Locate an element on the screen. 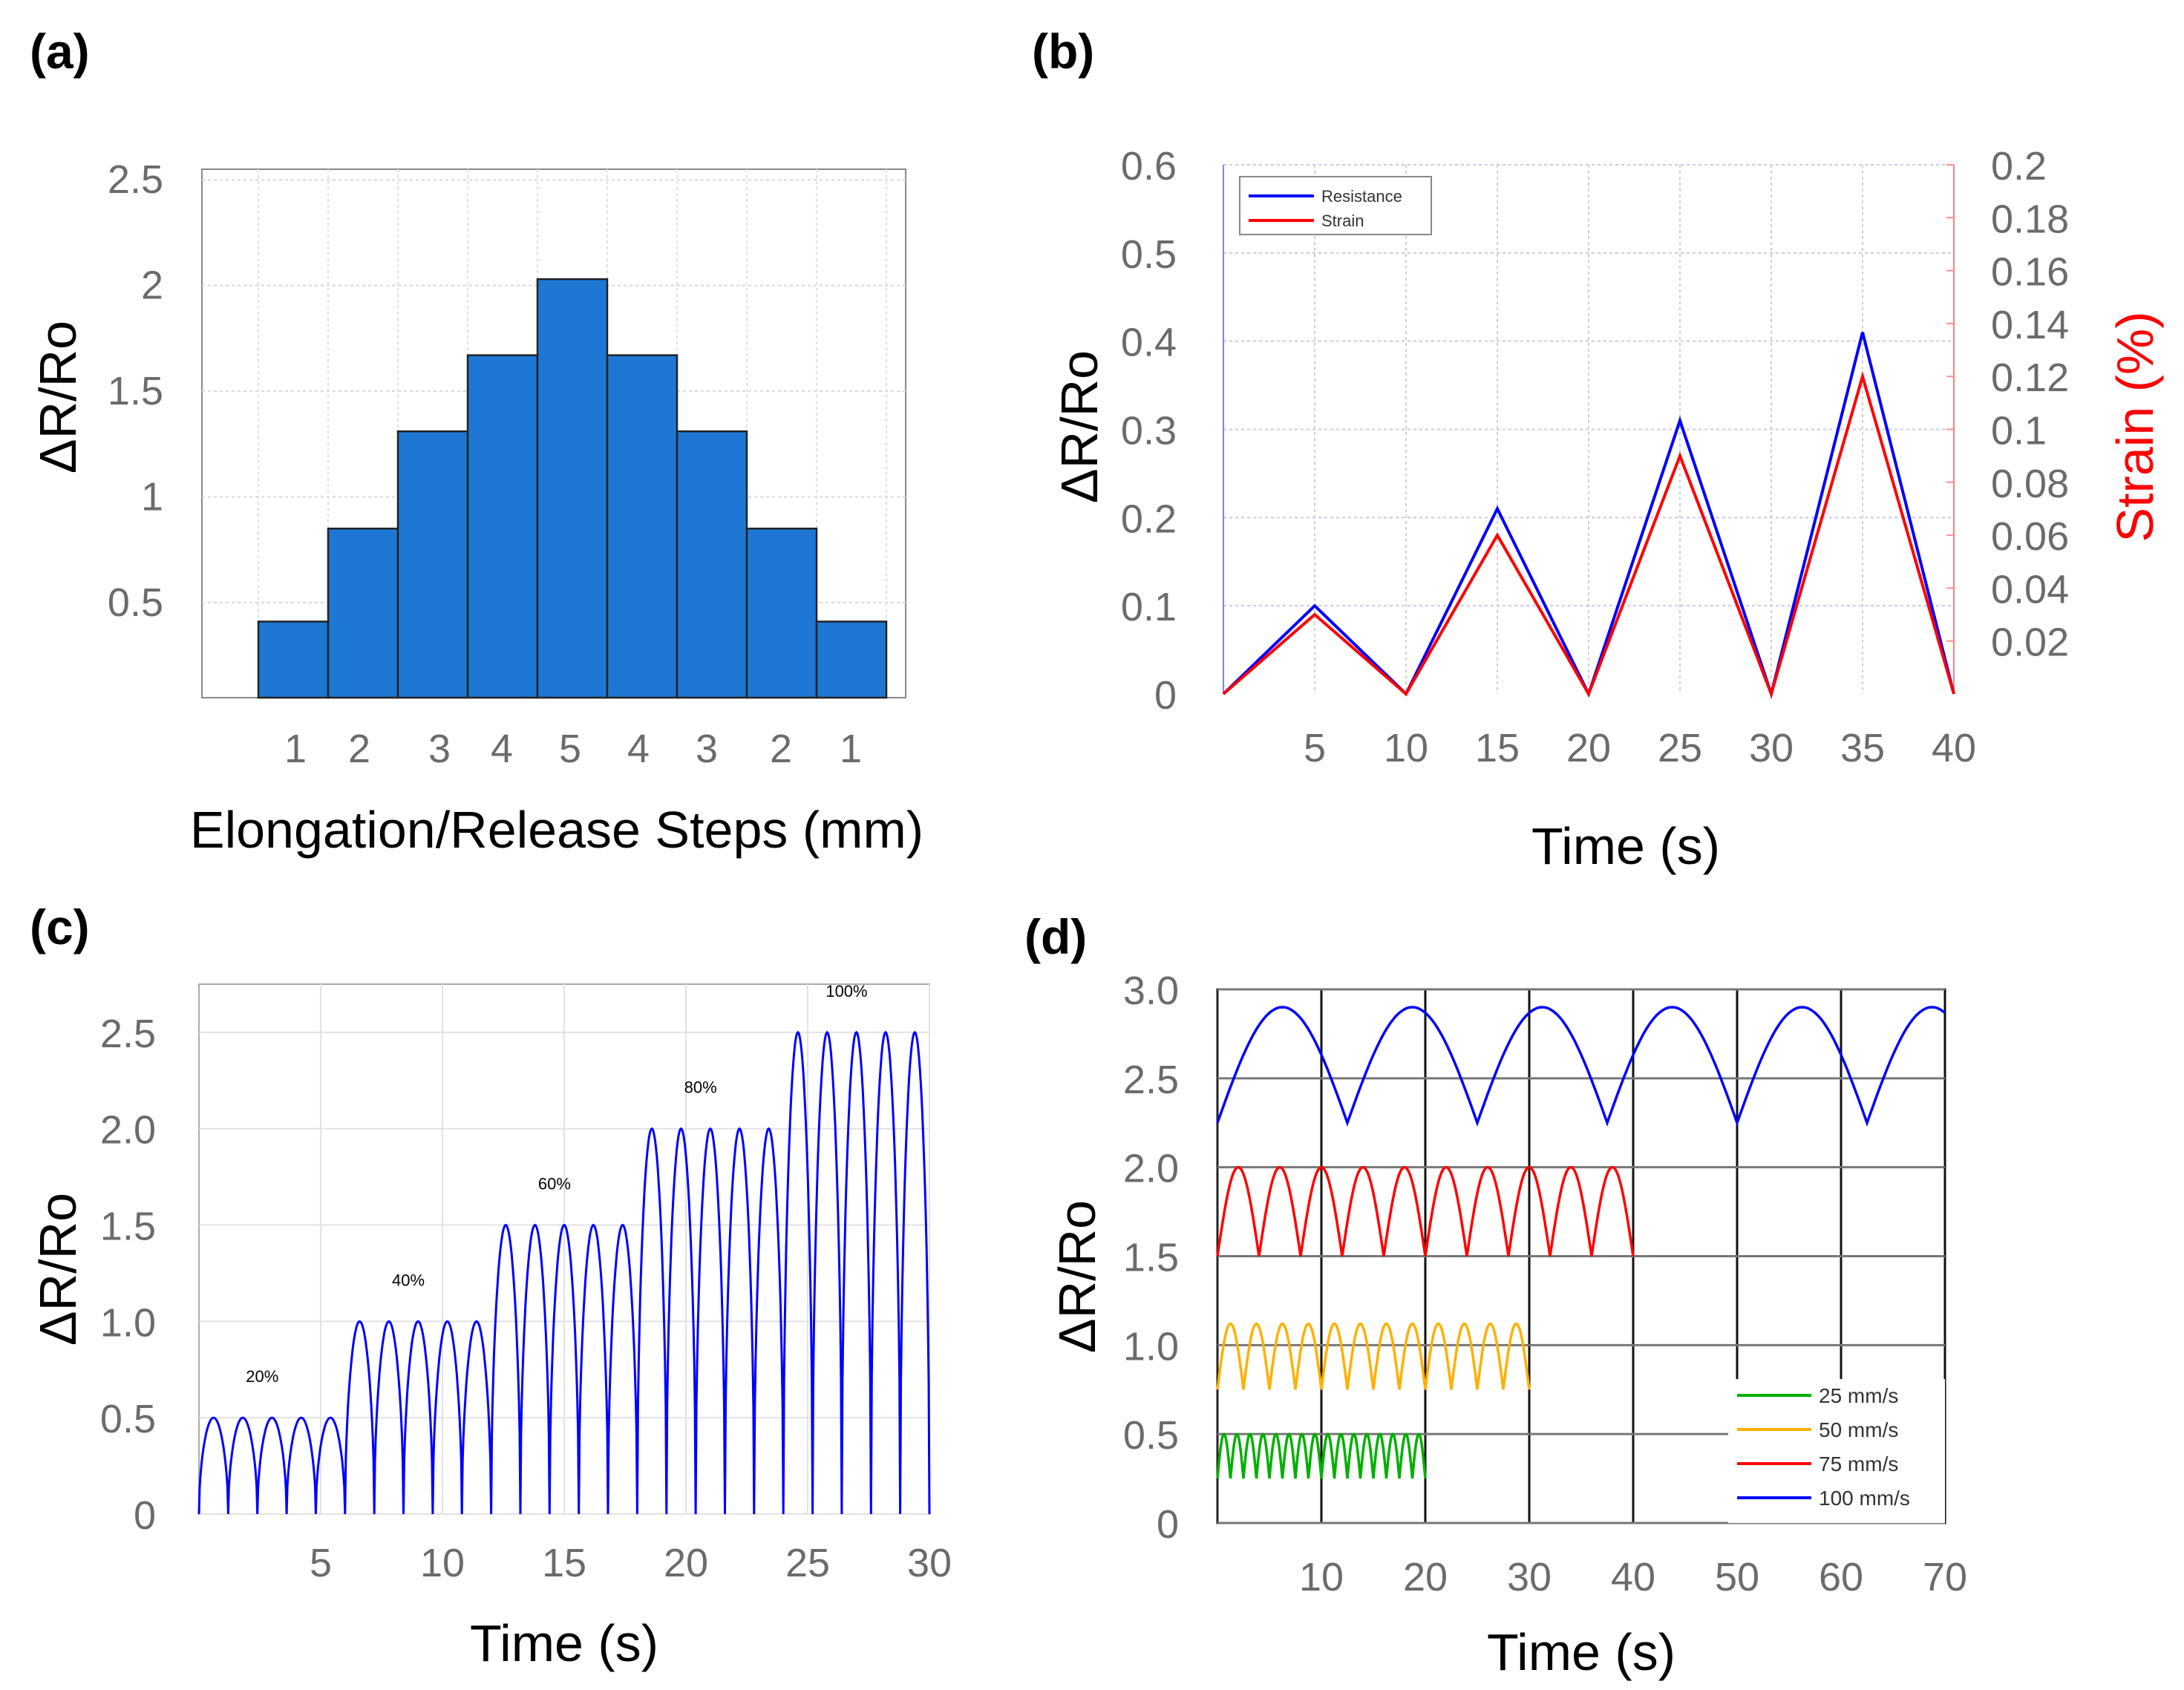 The width and height of the screenshot is (2184, 1690). y-tick-label-a: 1 is located at coordinates (152, 497).